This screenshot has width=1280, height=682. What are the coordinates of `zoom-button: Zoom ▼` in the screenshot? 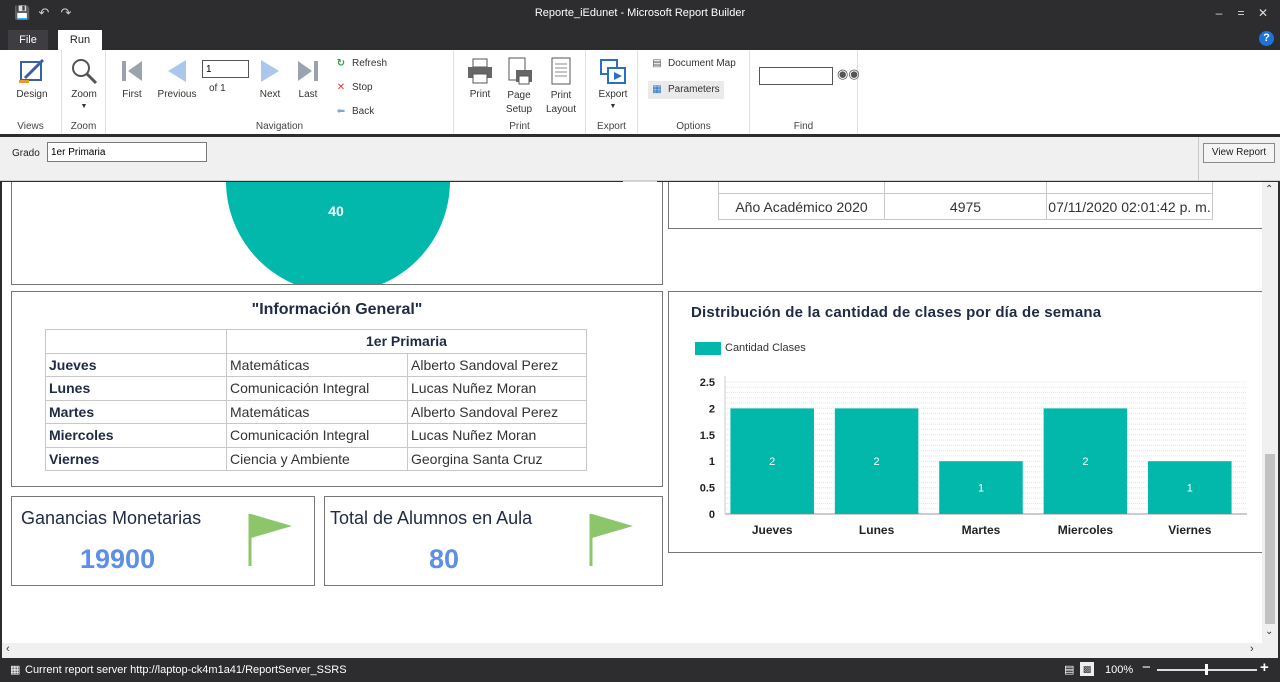 It's located at (84, 83).